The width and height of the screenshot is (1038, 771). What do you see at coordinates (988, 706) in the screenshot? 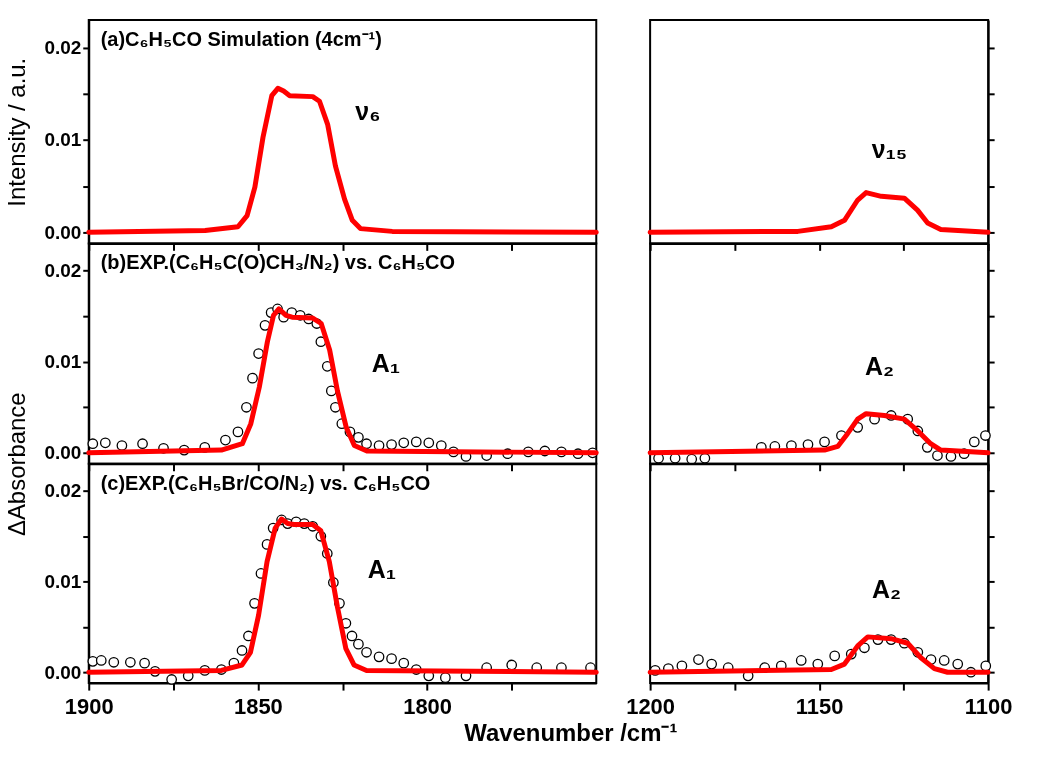
I see `x-tick-label: 1100` at bounding box center [988, 706].